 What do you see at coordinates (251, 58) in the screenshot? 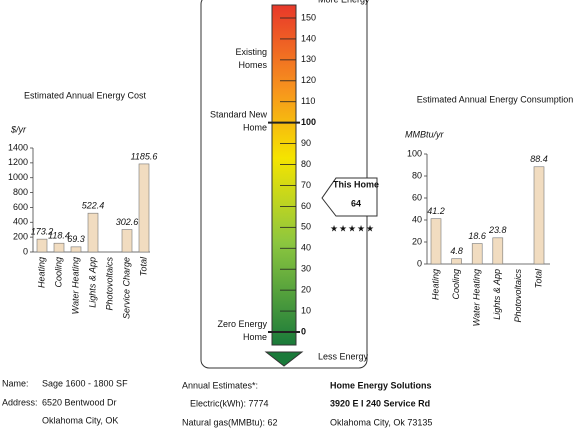
I see `scale-marker-label: Existing Homes` at bounding box center [251, 58].